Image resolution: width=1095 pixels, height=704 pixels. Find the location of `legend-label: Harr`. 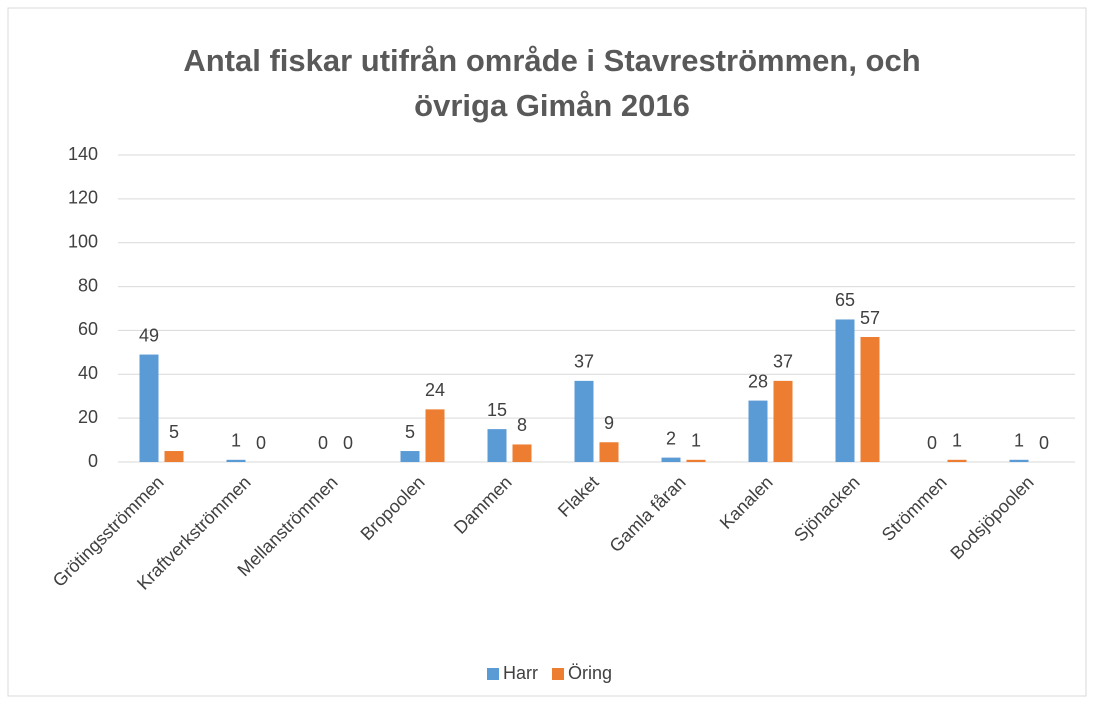

legend-label: Harr is located at coordinates (520, 673).